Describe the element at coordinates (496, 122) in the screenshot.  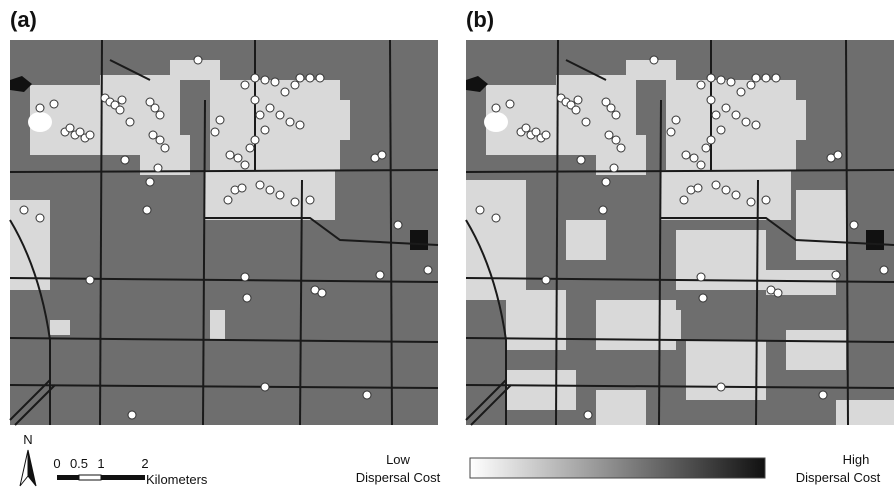
I see `lake` at that location.